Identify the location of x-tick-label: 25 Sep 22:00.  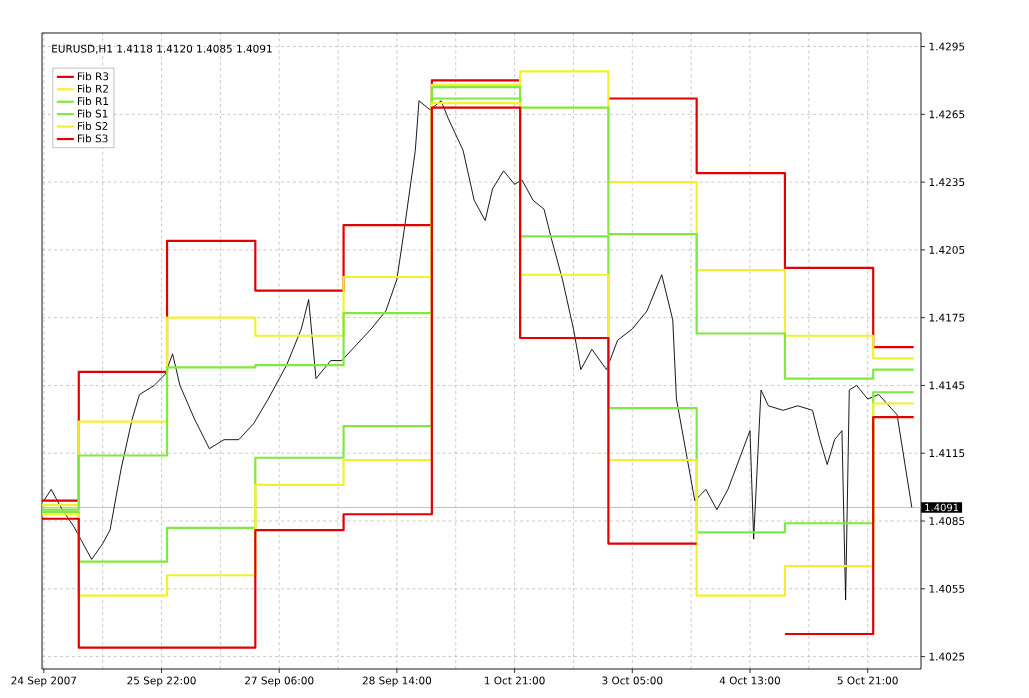
(161, 681).